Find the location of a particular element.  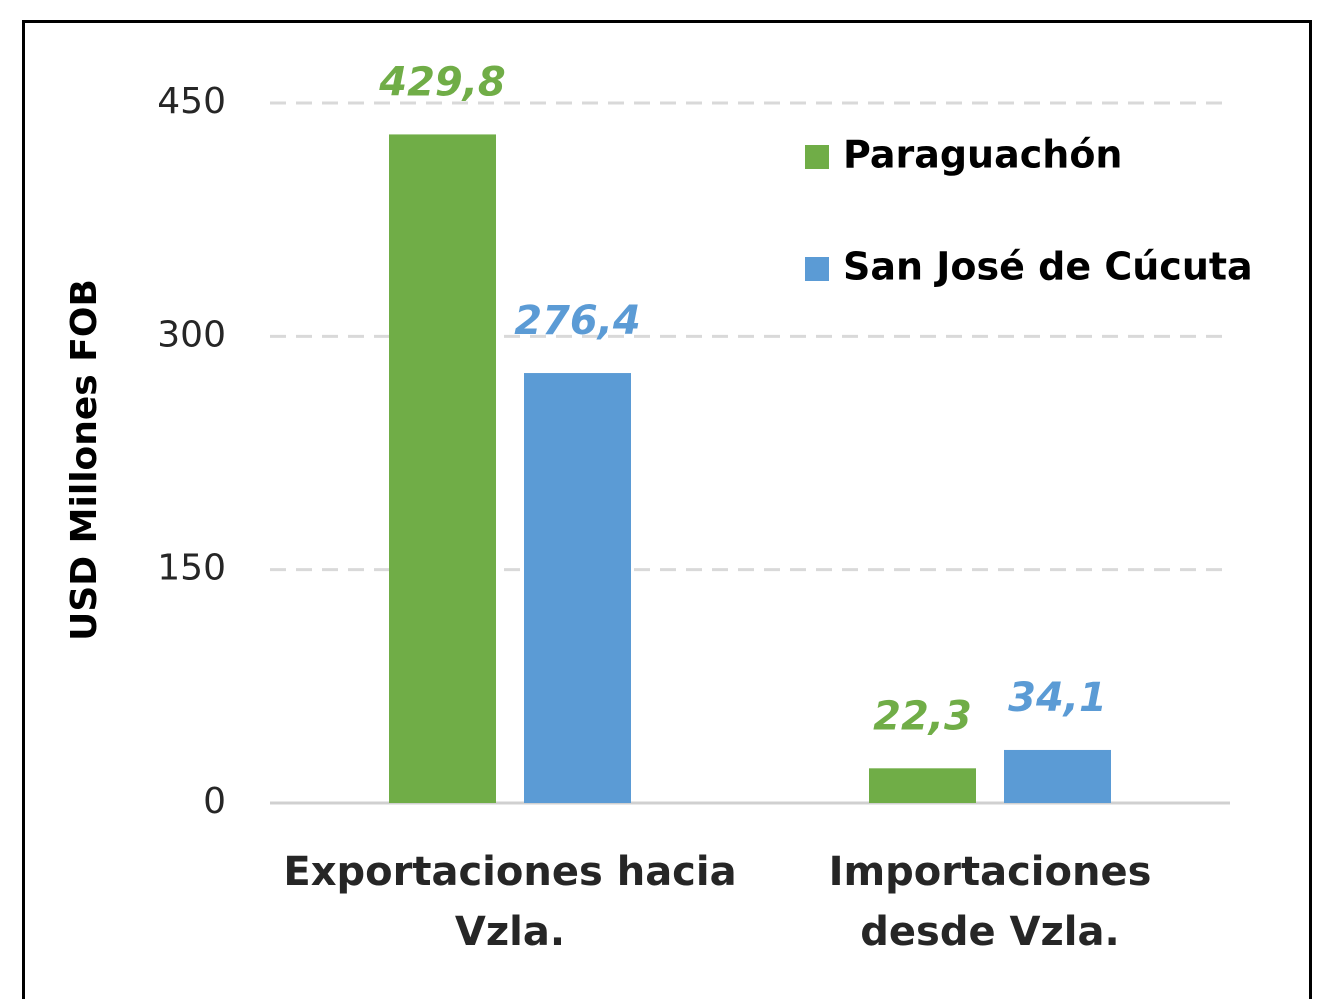

y-tick-label: 300 is located at coordinates (191, 334).